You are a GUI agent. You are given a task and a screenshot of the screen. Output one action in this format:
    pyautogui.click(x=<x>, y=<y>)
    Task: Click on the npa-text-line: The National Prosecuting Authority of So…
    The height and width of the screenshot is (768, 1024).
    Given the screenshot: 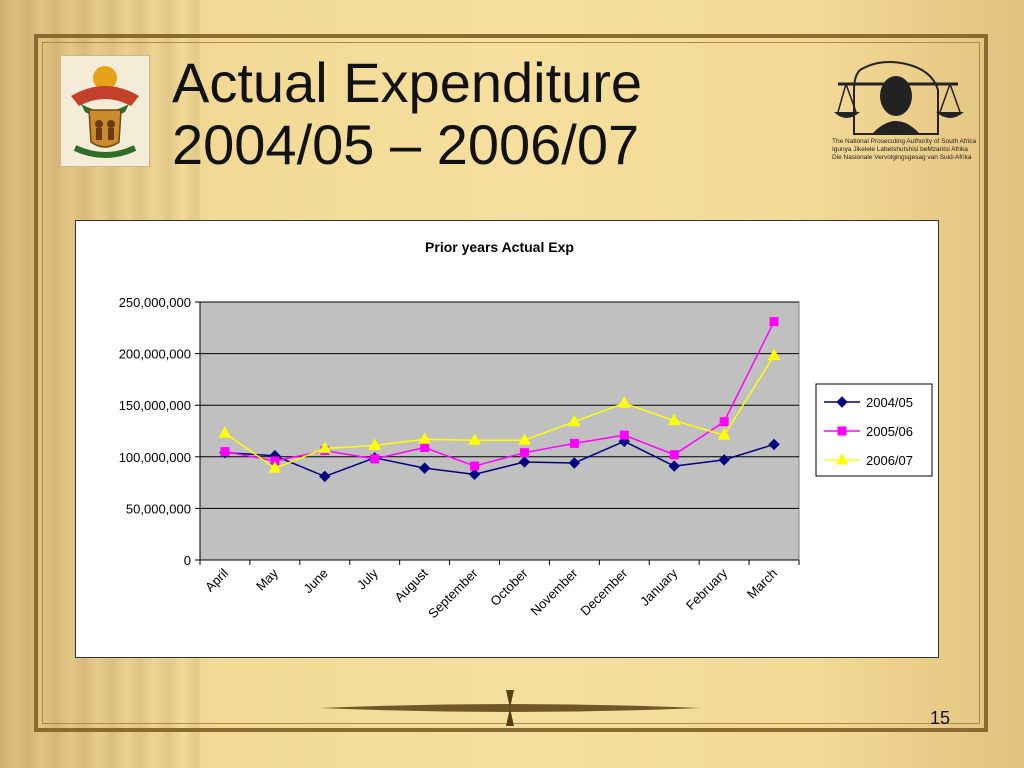 What is the action you would take?
    pyautogui.click(x=904, y=141)
    